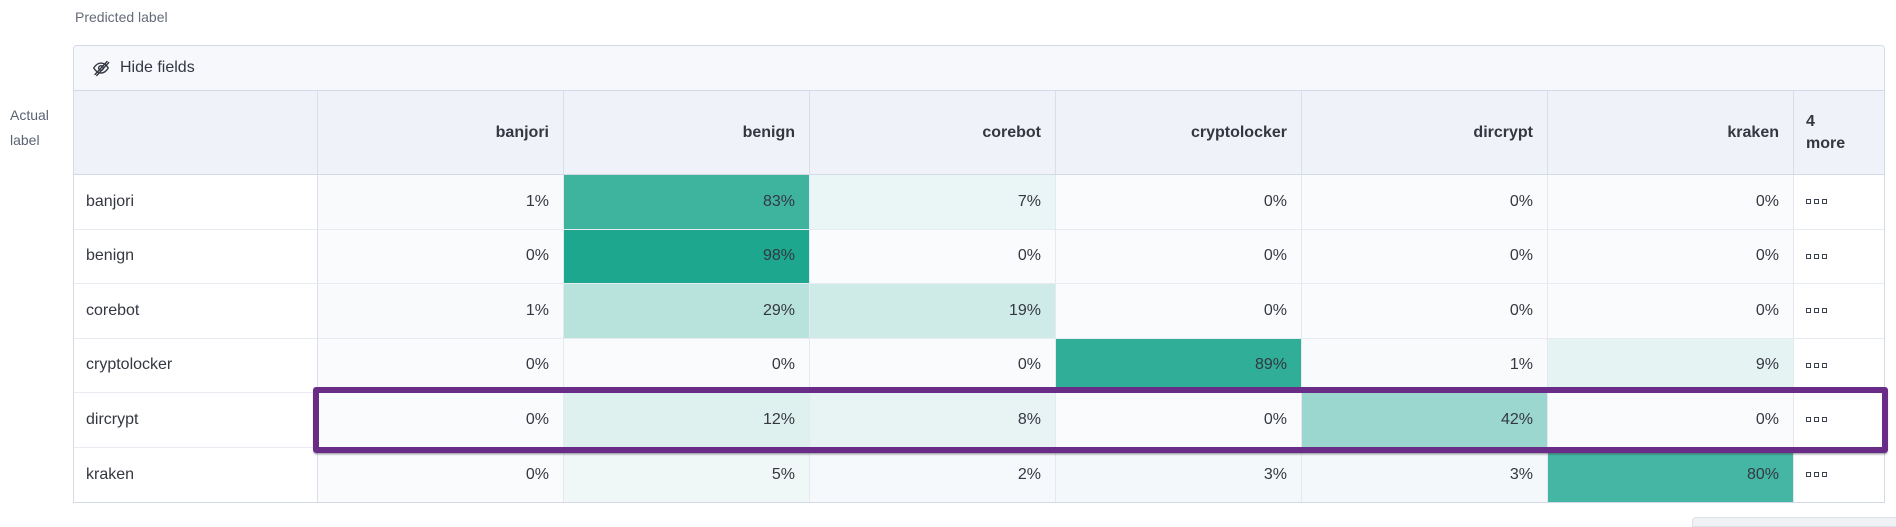 The width and height of the screenshot is (1896, 527). I want to click on matrix-cell-cryptolocker-dircrypt: 1%, so click(1425, 365).